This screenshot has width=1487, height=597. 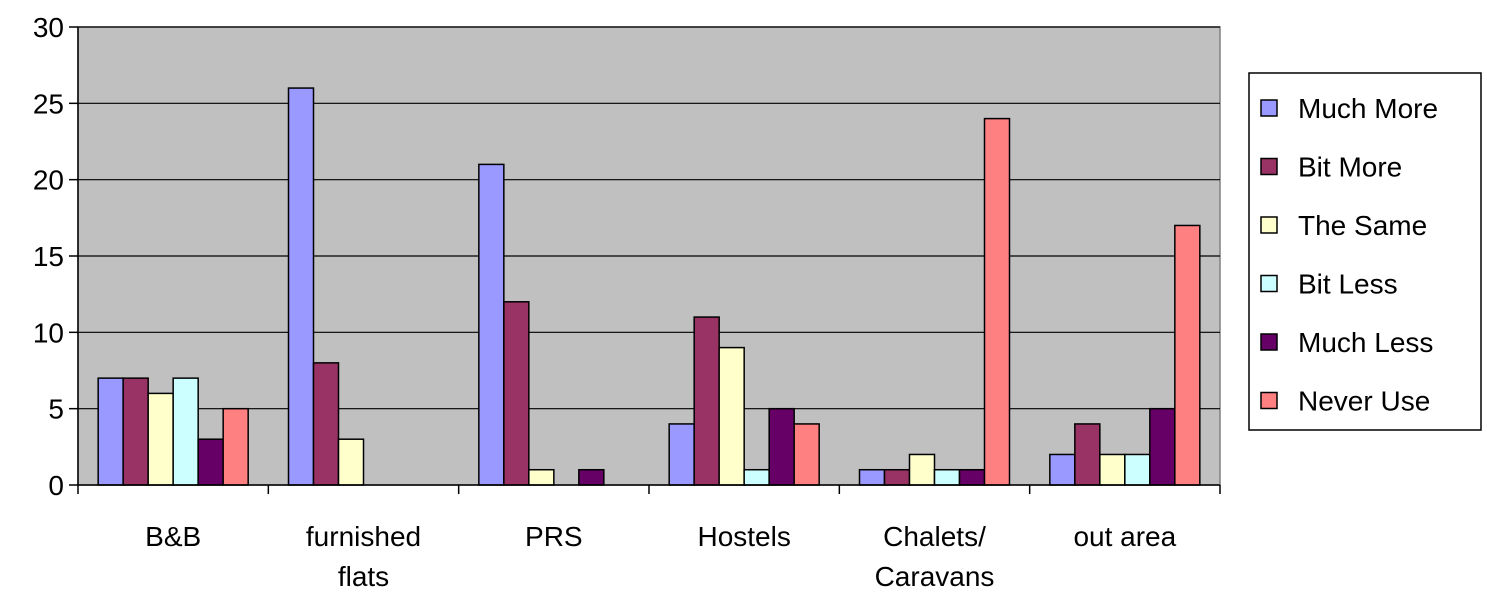 What do you see at coordinates (48, 256) in the screenshot?
I see `y-tick-label: 15` at bounding box center [48, 256].